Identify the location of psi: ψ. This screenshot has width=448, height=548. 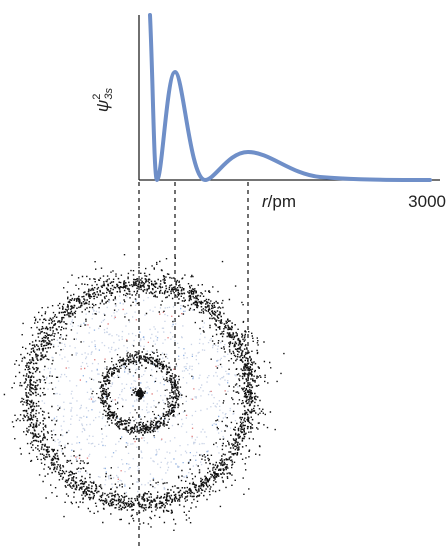
(102, 106).